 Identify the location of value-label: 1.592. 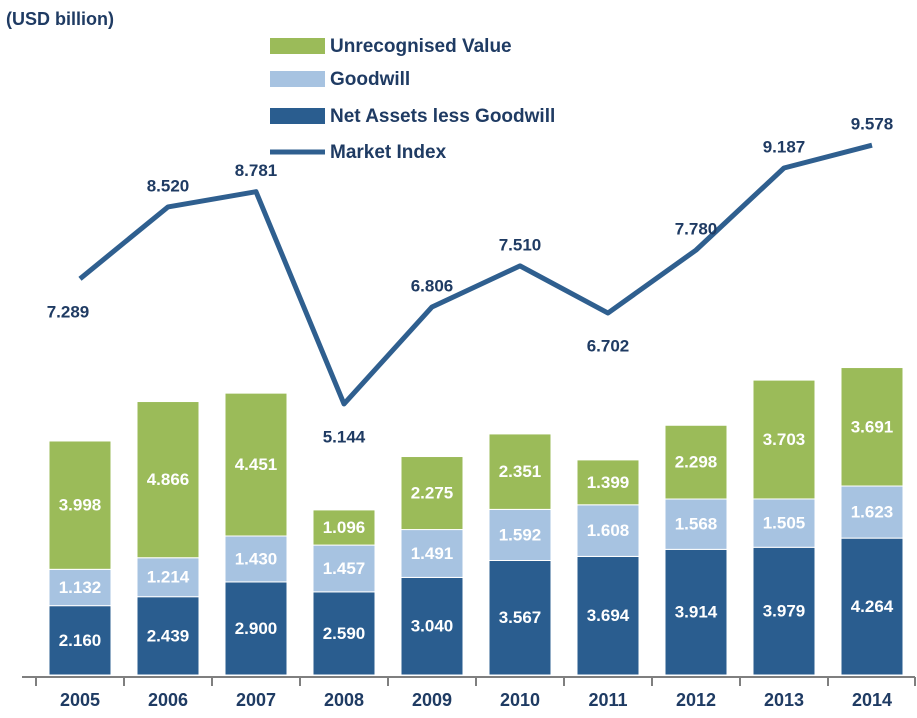
(520, 534).